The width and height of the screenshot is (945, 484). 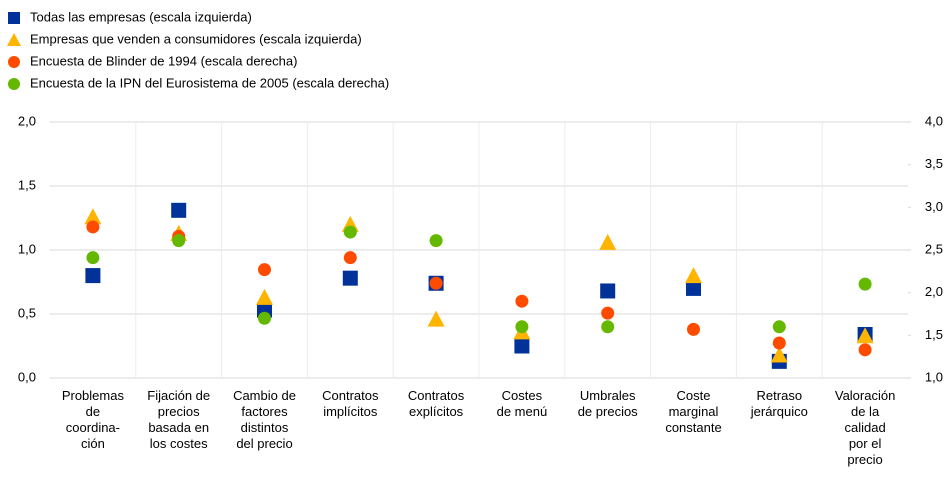 I want to click on x-tick-line: factores, so click(x=264, y=411).